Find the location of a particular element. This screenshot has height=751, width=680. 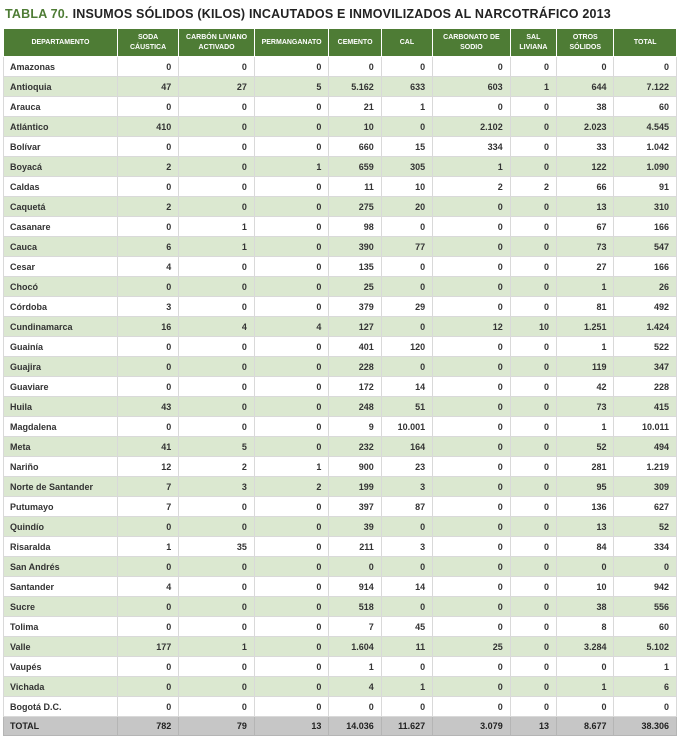

department-cell: Guainía is located at coordinates (60, 346).